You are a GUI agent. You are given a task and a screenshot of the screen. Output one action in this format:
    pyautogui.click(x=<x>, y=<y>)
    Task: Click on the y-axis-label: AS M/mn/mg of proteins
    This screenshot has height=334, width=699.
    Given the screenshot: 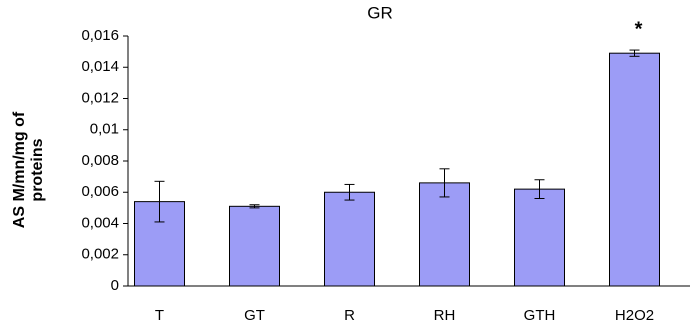 What is the action you would take?
    pyautogui.click(x=28, y=169)
    